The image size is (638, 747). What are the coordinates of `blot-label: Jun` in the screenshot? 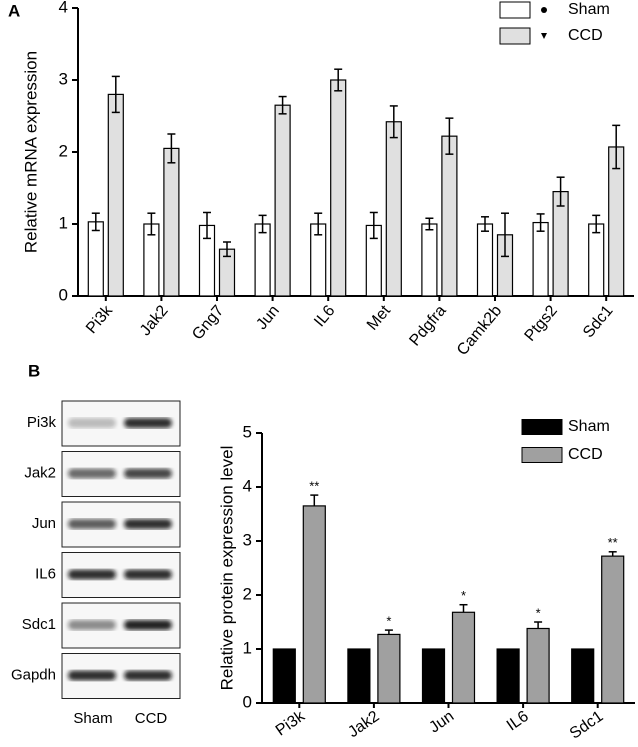 It's located at (44, 523).